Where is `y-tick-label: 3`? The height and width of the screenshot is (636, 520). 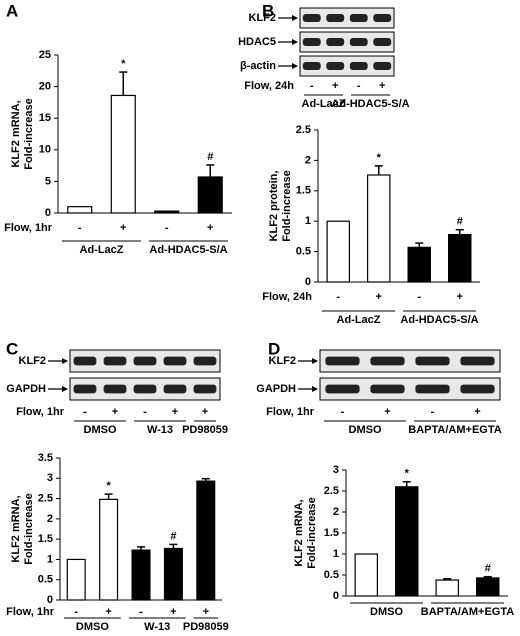
y-tick-label: 3 is located at coordinates (336, 470).